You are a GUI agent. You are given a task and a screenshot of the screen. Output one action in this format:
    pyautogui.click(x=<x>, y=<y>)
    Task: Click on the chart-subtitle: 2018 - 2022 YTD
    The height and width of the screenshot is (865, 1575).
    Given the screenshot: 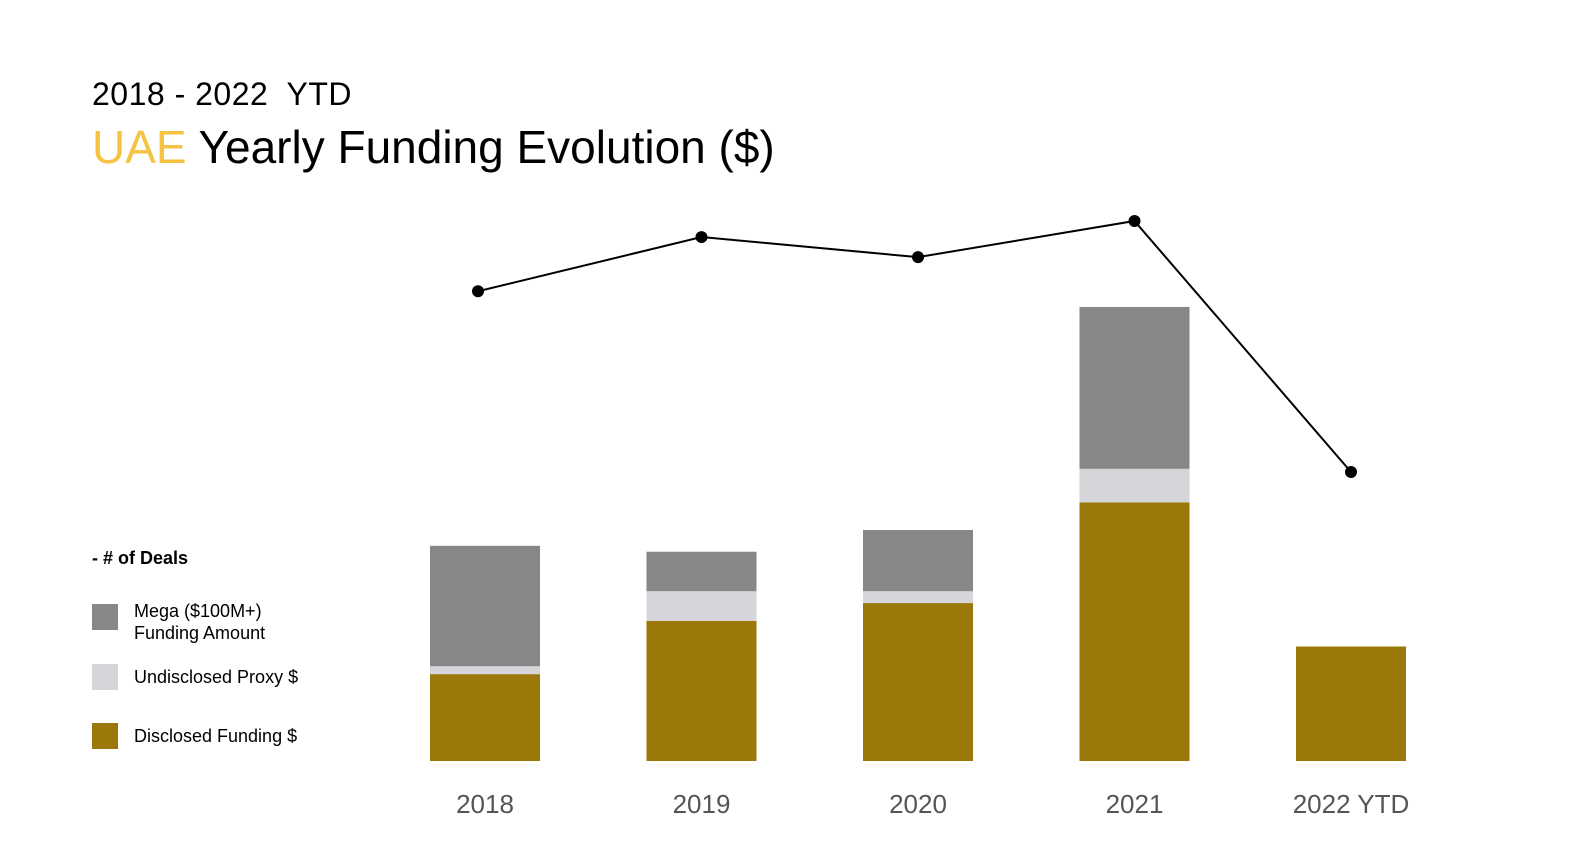 What is the action you would take?
    pyautogui.click(x=222, y=94)
    